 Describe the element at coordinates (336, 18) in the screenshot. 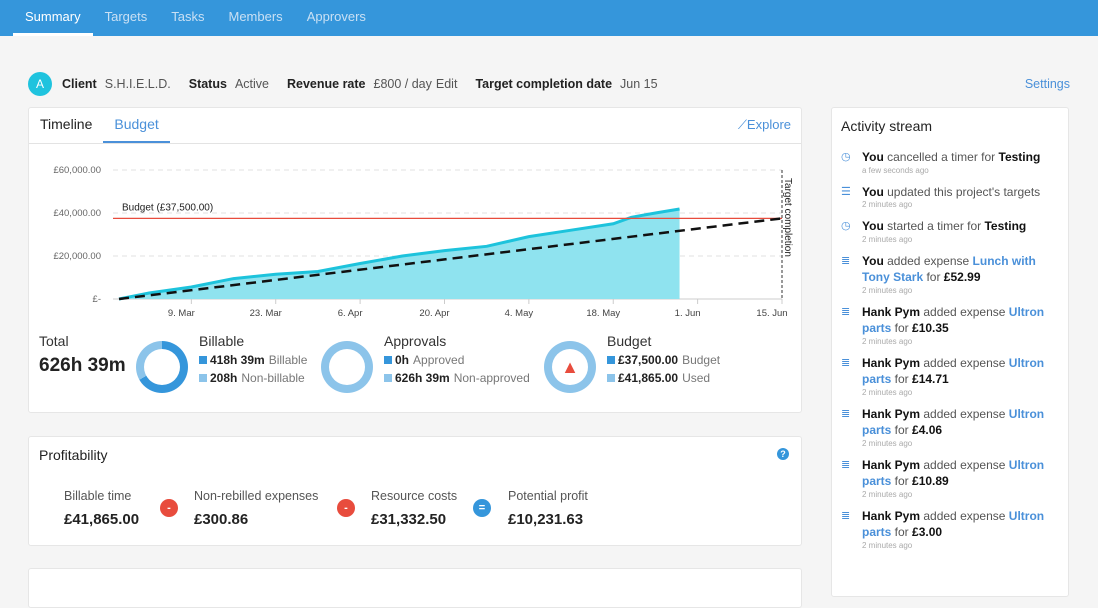

I see `tab-approvers: Approvers` at that location.